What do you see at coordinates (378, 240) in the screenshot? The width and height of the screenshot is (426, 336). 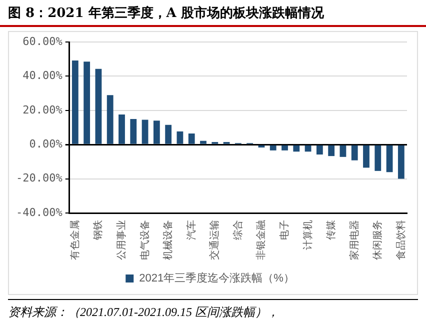 I see `x-tick-label: 休闲服务` at bounding box center [378, 240].